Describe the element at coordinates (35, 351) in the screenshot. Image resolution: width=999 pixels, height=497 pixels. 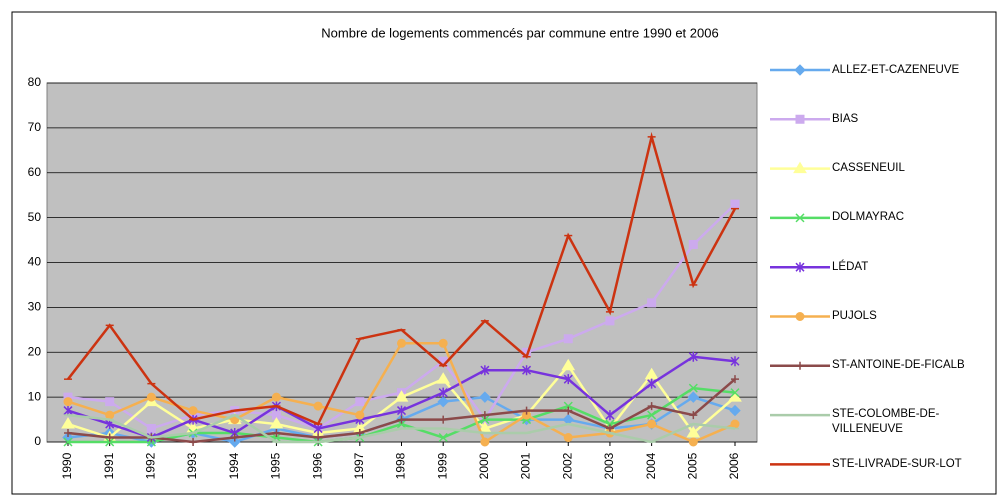
I see `y-tick-label: 20` at that location.